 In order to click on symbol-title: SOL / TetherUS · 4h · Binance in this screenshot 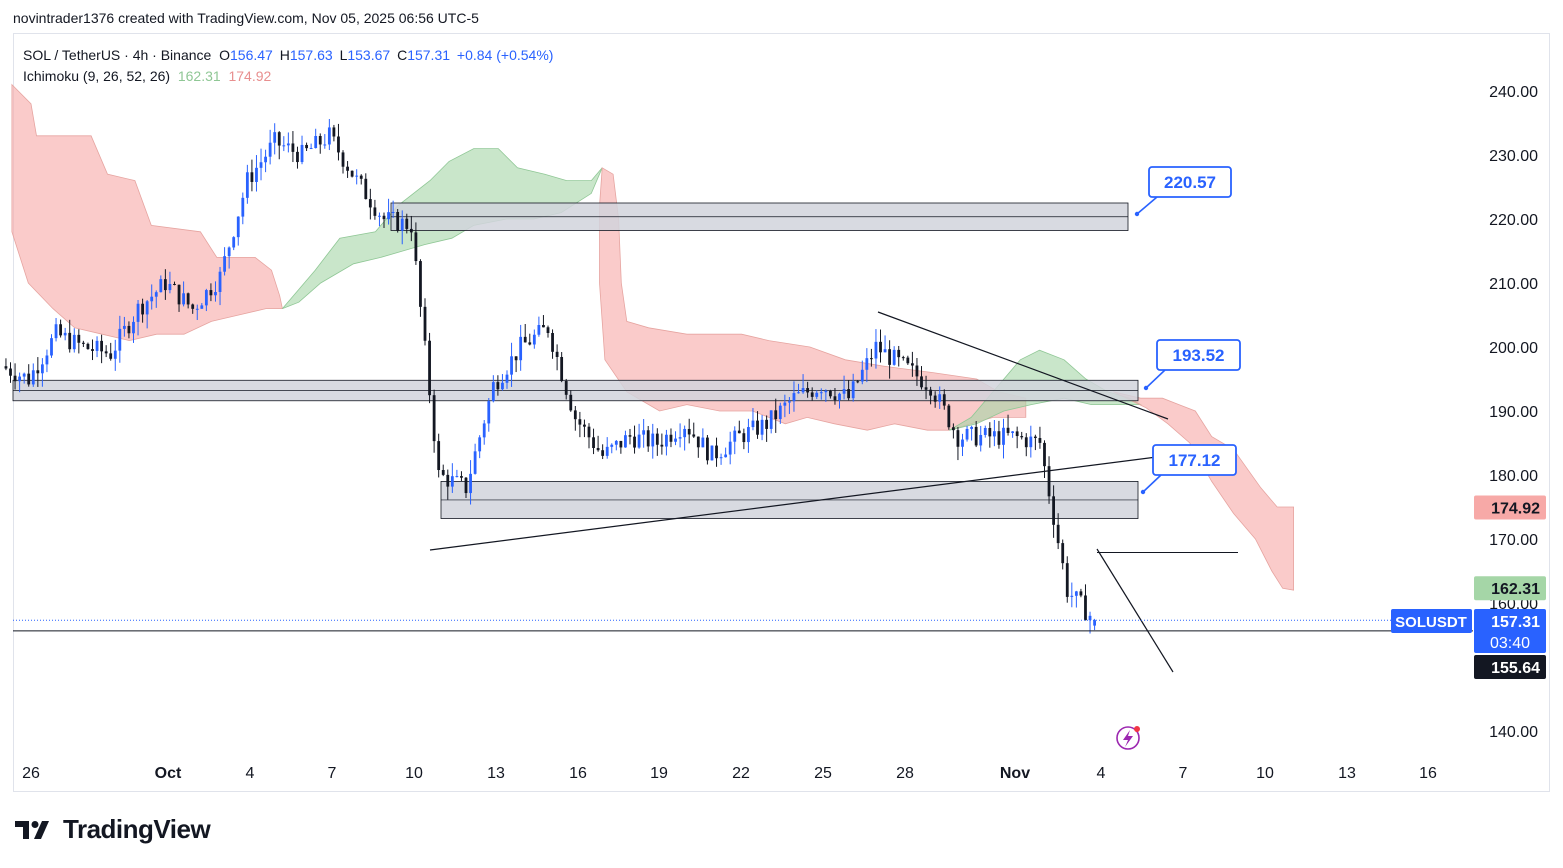, I will do `click(117, 55)`.